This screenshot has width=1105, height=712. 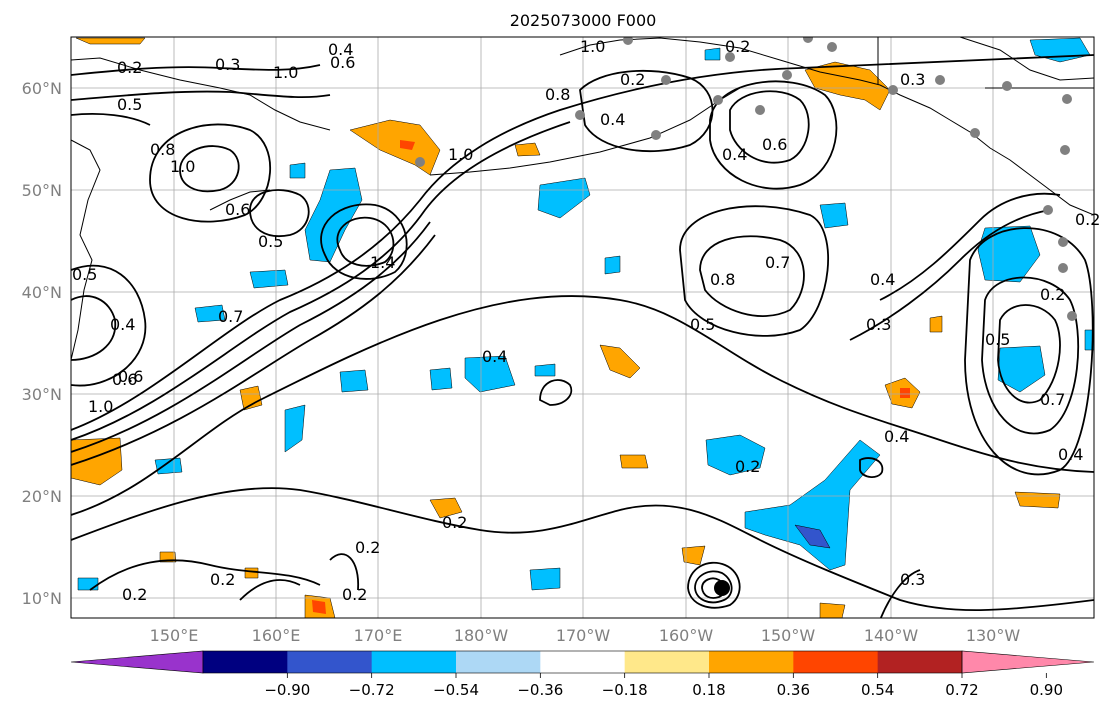 What do you see at coordinates (287, 690) in the screenshot?
I see `colorbar-tick-label: −0.90` at bounding box center [287, 690].